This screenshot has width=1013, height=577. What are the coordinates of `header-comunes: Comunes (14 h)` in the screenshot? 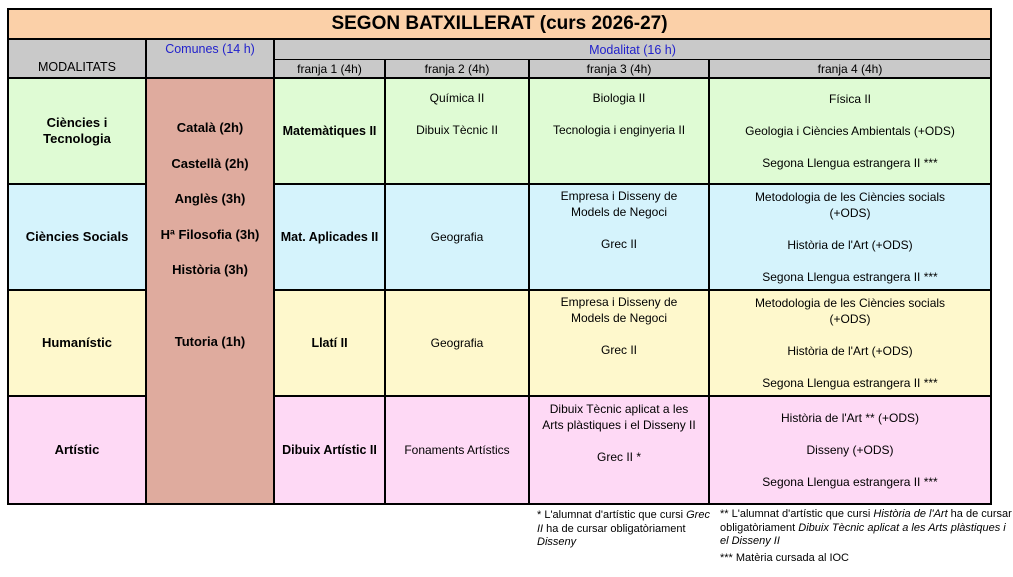 It's located at (211, 59).